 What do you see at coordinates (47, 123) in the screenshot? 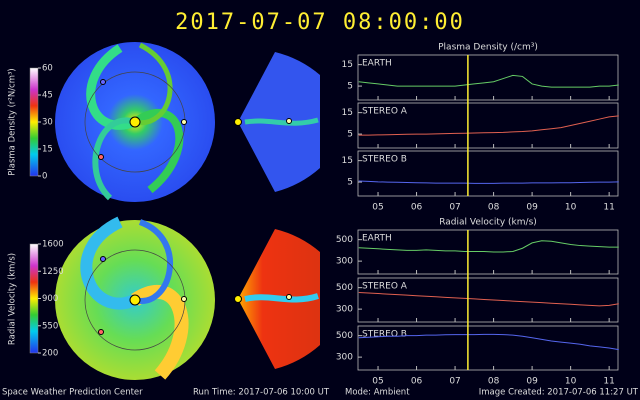
I see `colorbar-tick-label: 30` at bounding box center [47, 123].